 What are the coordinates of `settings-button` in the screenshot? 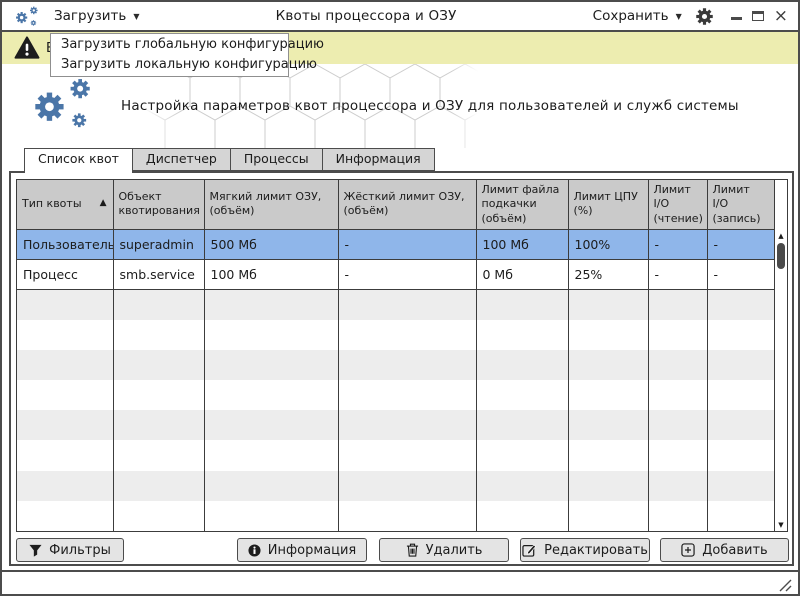 It's located at (704, 16).